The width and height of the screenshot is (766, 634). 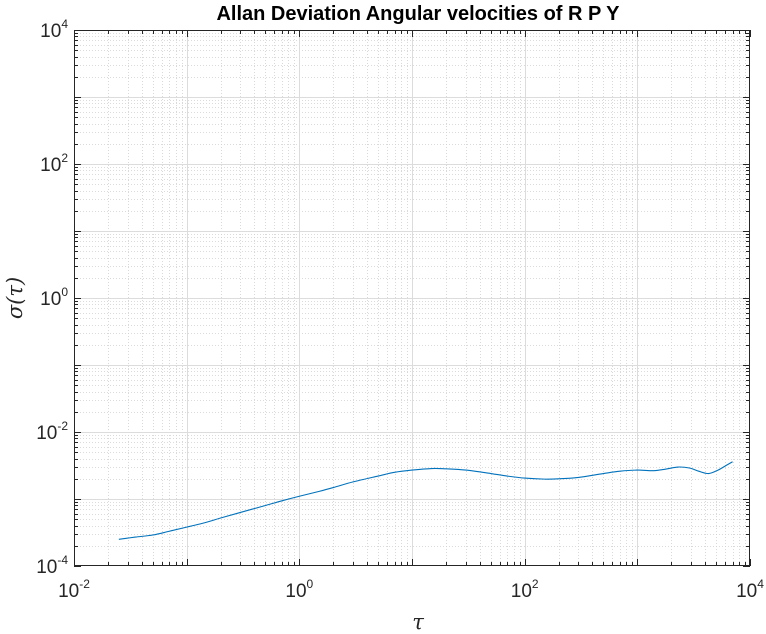 I want to click on series-layer, so click(x=425, y=500).